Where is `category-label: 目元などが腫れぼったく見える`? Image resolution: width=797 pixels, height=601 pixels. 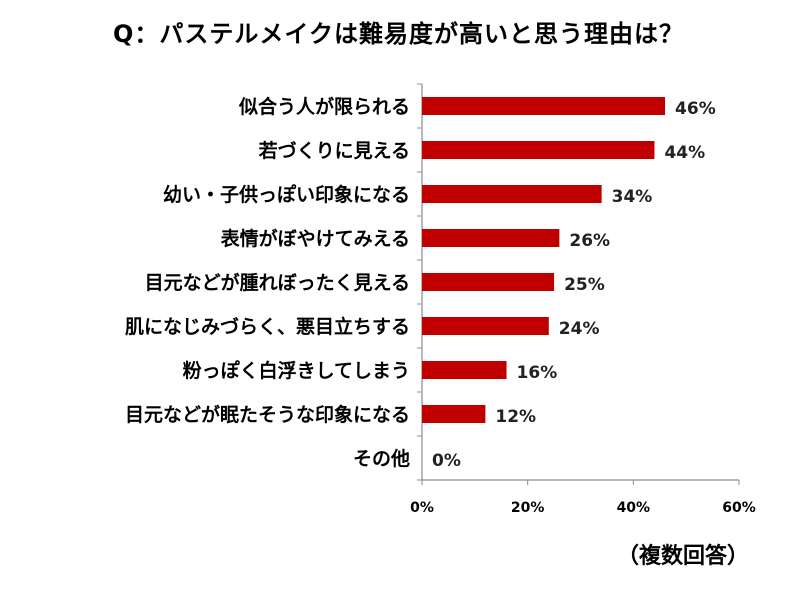 category-label: 目元などが腫れぼったく見える is located at coordinates (277, 282).